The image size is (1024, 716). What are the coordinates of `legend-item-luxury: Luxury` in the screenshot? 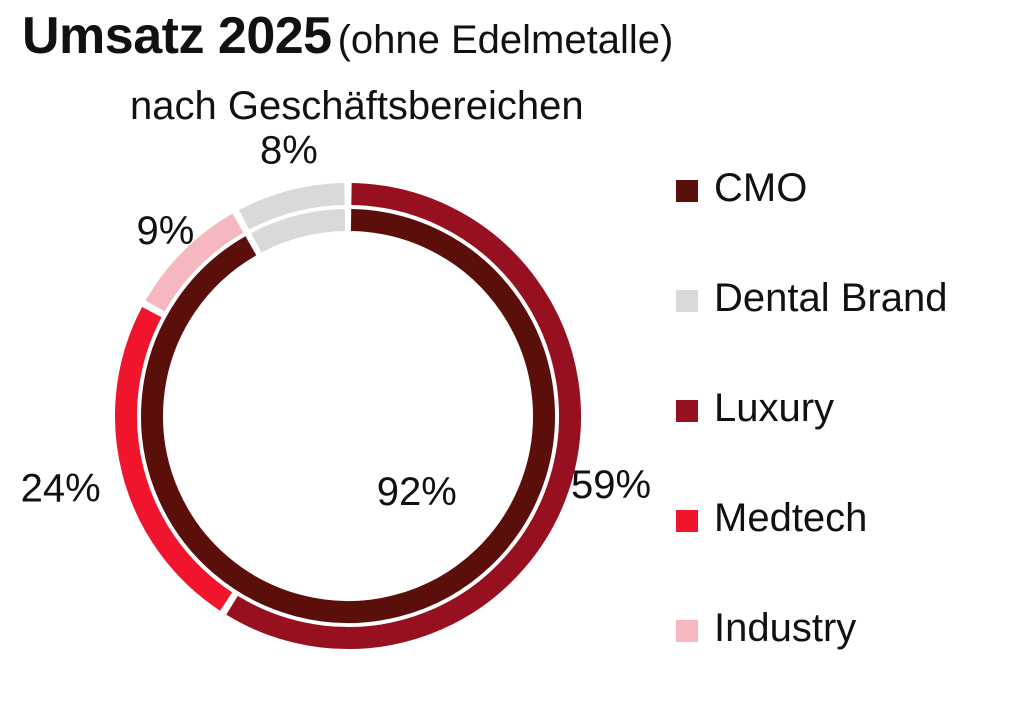 It's located at (811, 435).